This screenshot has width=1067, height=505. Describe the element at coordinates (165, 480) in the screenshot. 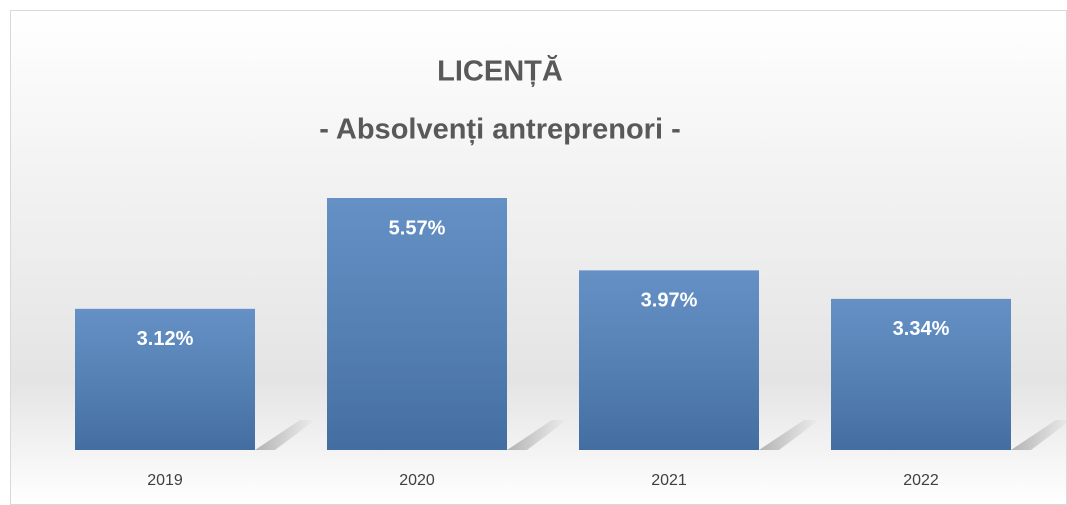

I see `x-tick-label: 2019` at that location.